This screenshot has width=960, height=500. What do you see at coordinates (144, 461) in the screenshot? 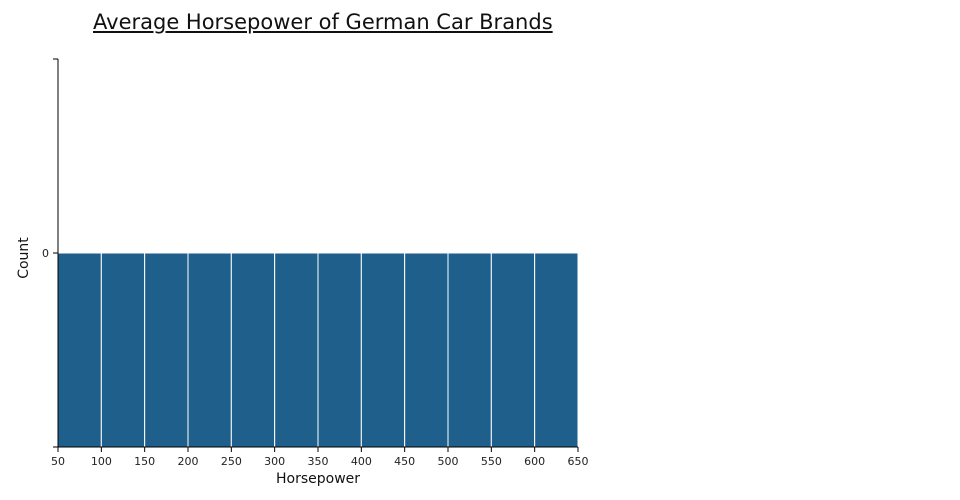
I see `x-tick-label: 150` at bounding box center [144, 461].